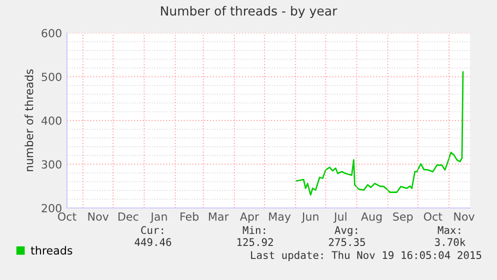 The height and width of the screenshot is (280, 497). I want to click on x-tick-label: Mar, so click(218, 216).